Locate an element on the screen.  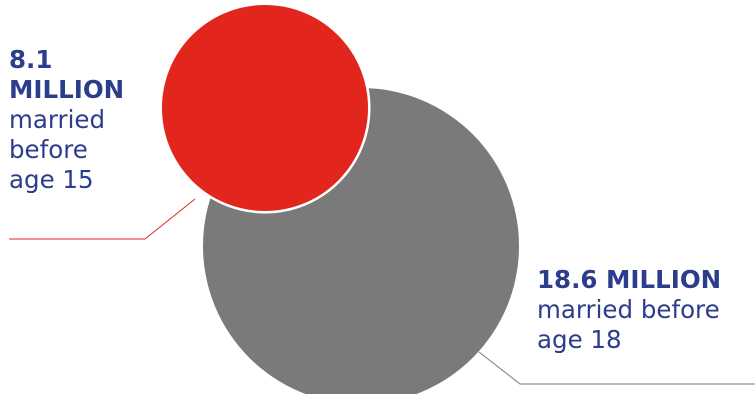
label-desc-before-15: married before age 15 is located at coordinates (57, 149).